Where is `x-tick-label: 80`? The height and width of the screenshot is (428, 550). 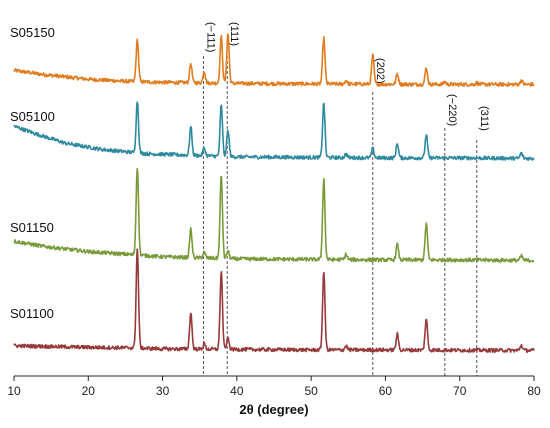 x-tick-label: 80 is located at coordinates (534, 391).